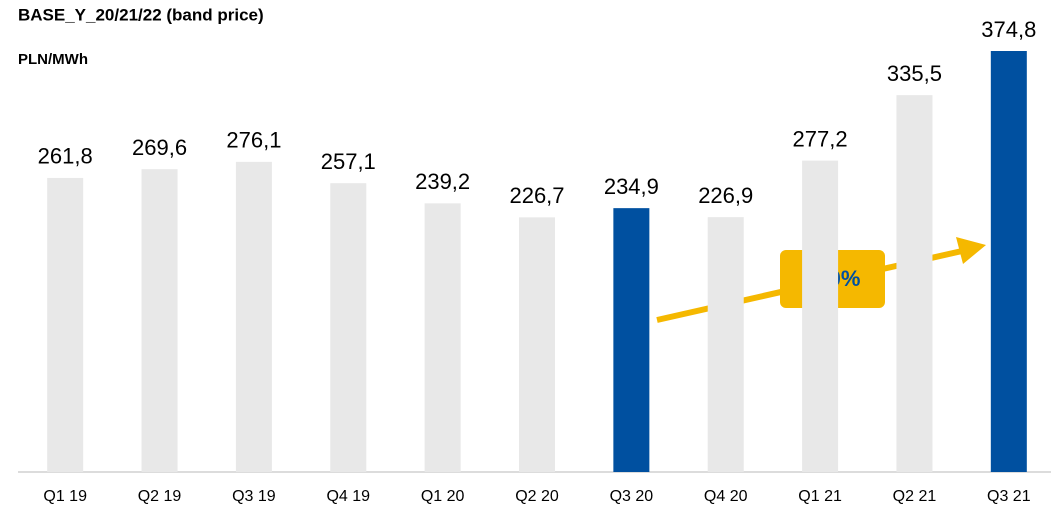 The image size is (1051, 509). What do you see at coordinates (1008, 29) in the screenshot?
I see `value-label: 374,8` at bounding box center [1008, 29].